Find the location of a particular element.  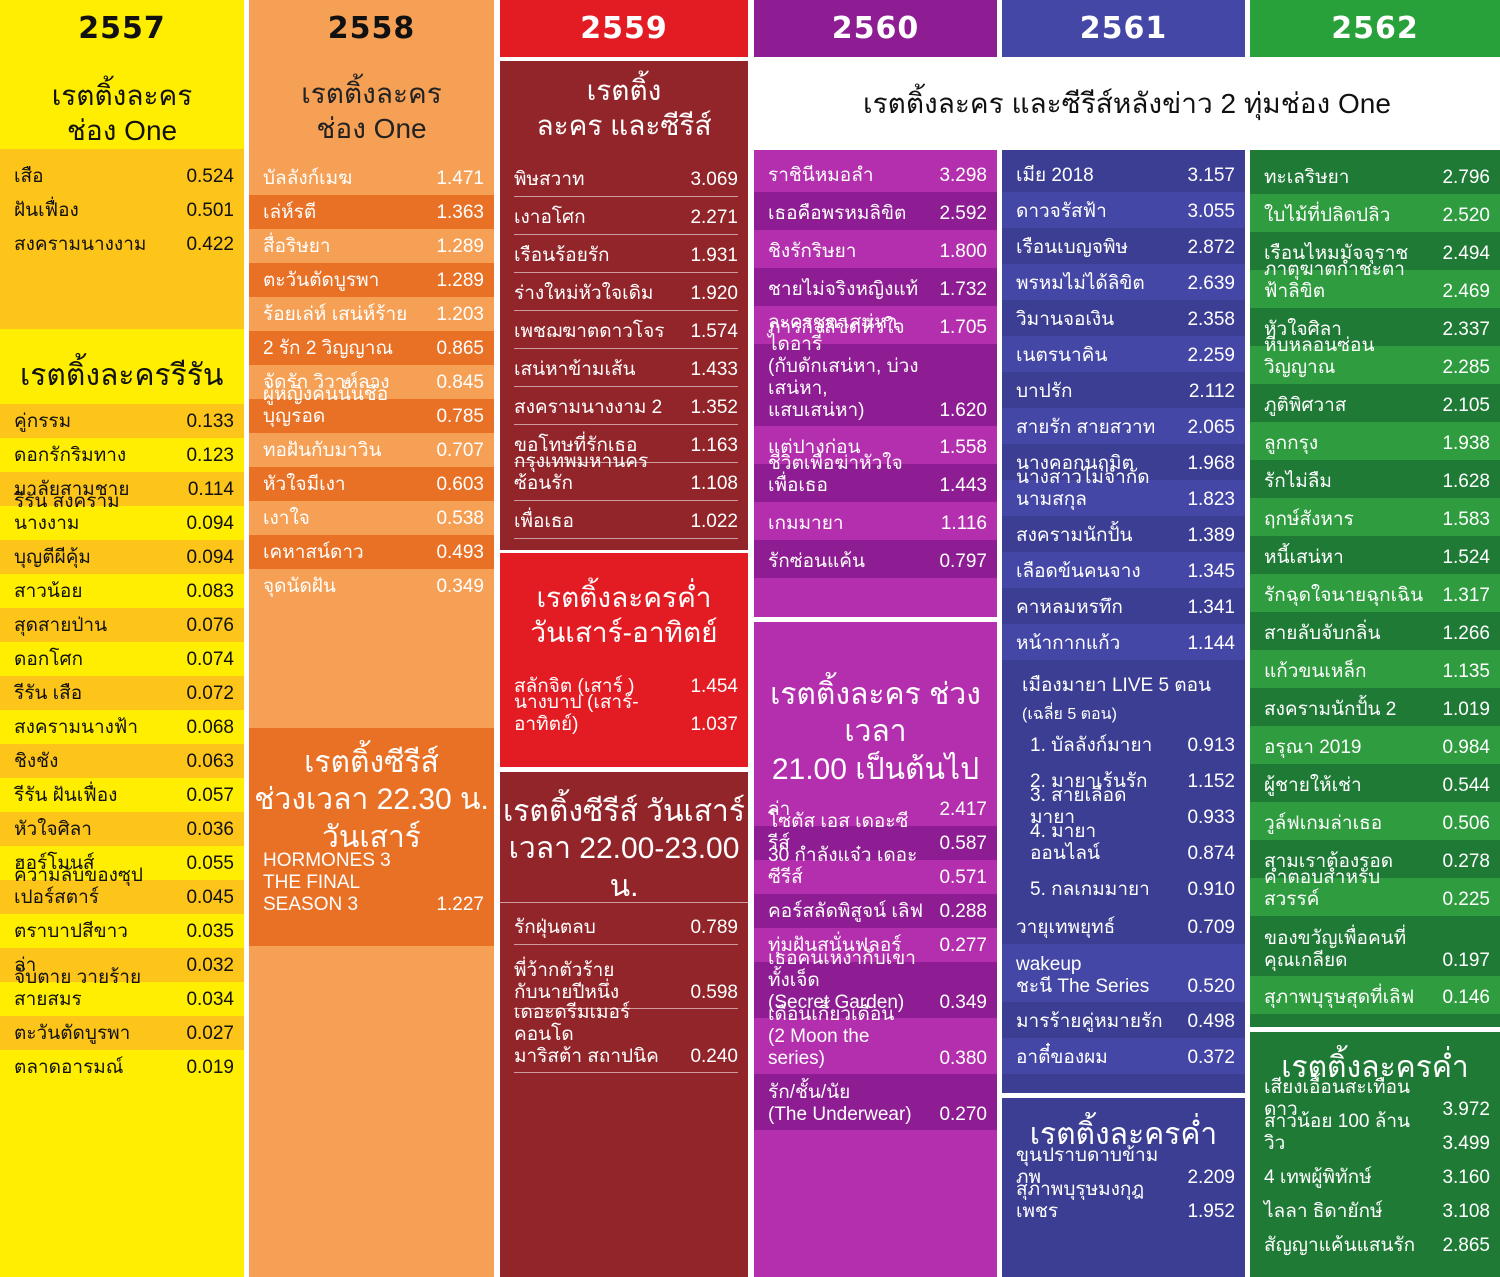

item-rating: 0.045 is located at coordinates (210, 897).